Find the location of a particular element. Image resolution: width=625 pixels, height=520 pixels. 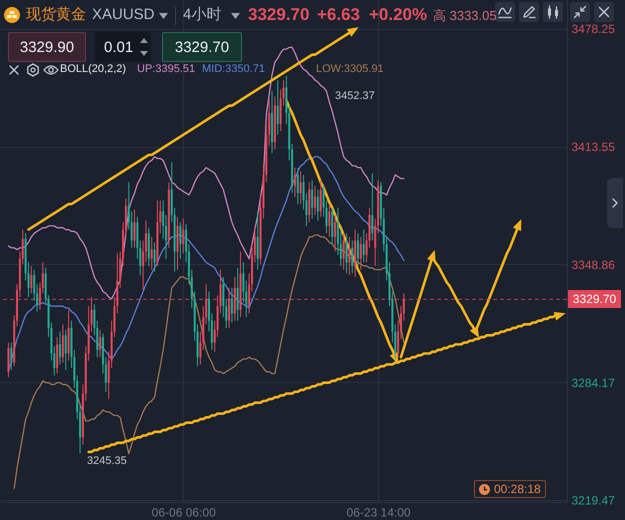

annotation: 高 3333.05 is located at coordinates (465, 15).